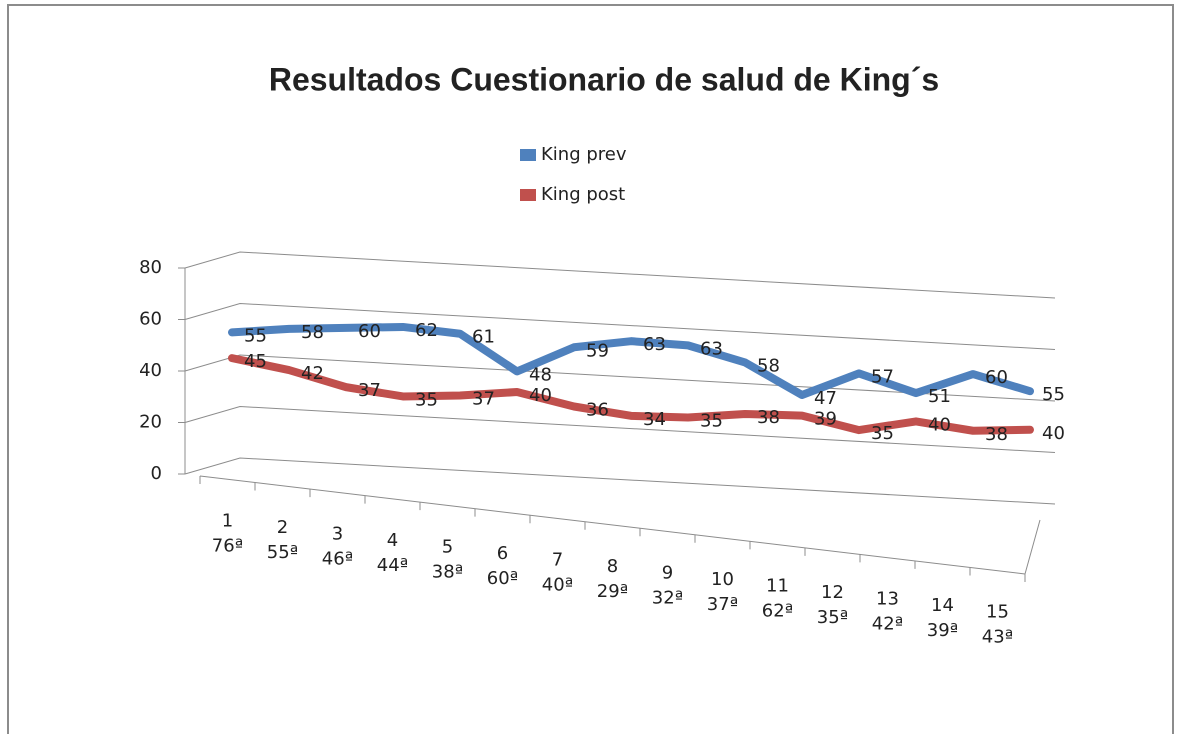  Describe the element at coordinates (1032, 547) in the screenshot. I see `floor-edge` at that location.